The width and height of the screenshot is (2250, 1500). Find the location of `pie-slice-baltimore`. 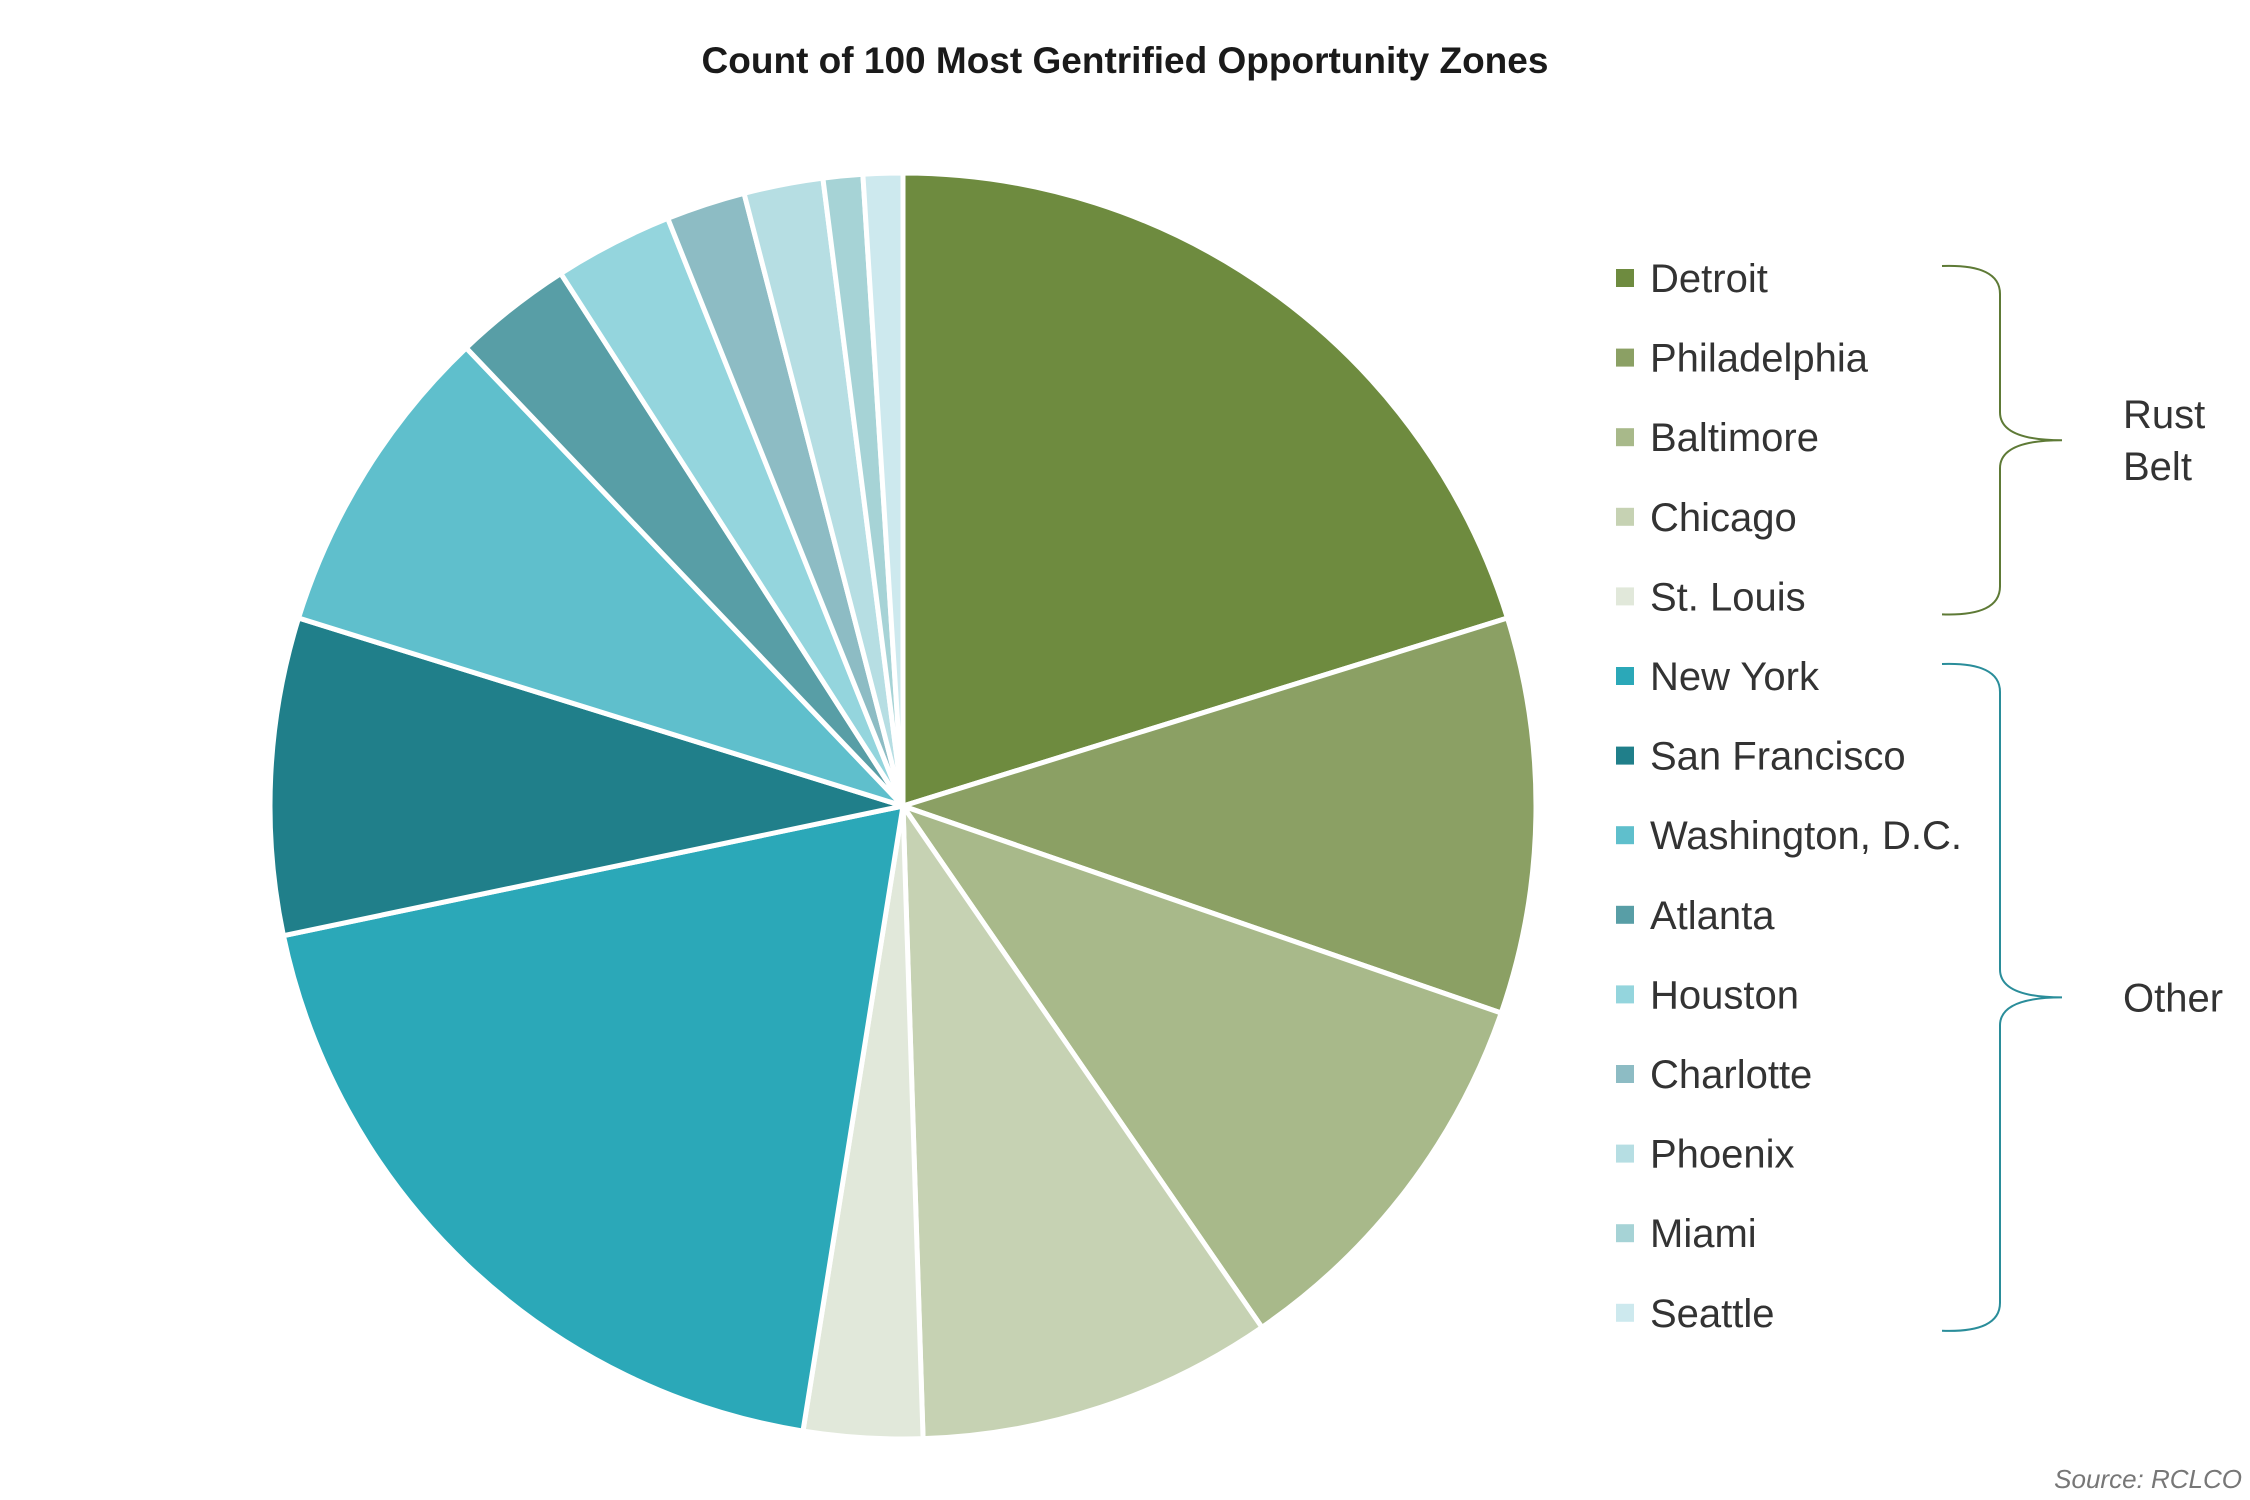

pie-slice-baltimore is located at coordinates (1202, 1066).